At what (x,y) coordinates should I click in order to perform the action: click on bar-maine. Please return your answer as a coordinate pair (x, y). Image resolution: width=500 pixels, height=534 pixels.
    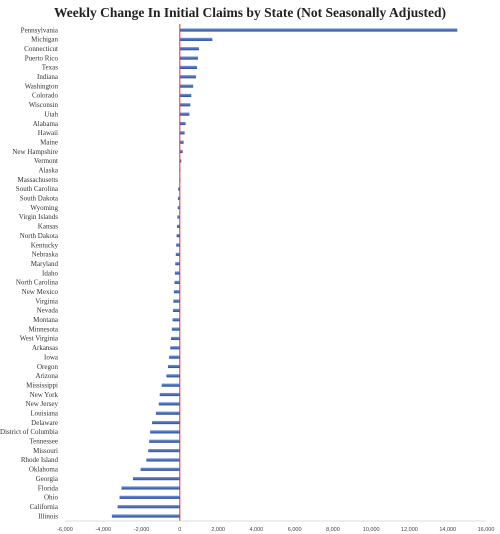
    Looking at the image, I should click on (181, 142).